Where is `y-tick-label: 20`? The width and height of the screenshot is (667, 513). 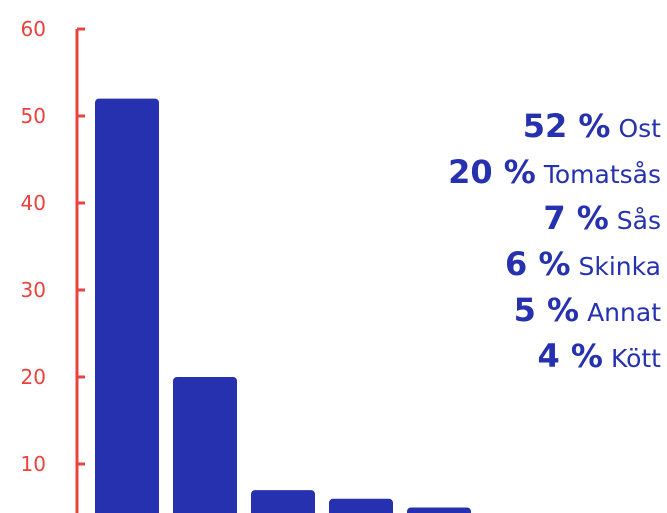
y-tick-label: 20 is located at coordinates (33, 377).